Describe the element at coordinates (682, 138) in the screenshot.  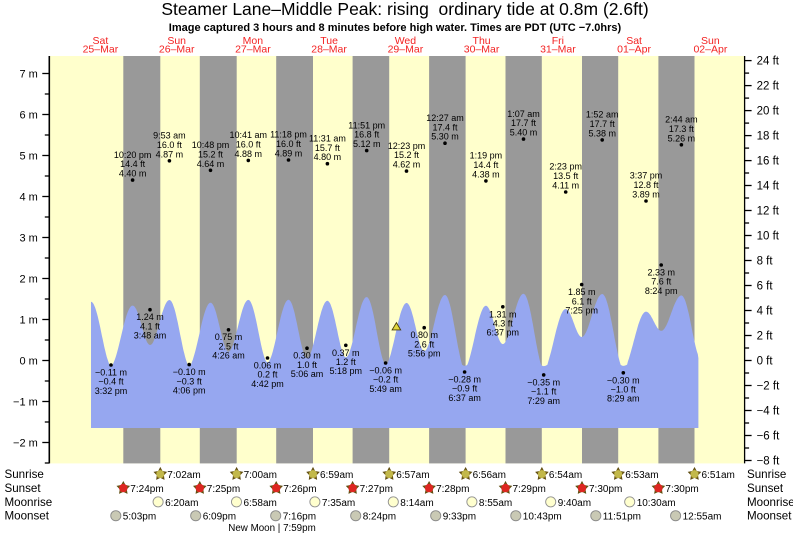
I see `svg-text: 5.26 m` at that location.